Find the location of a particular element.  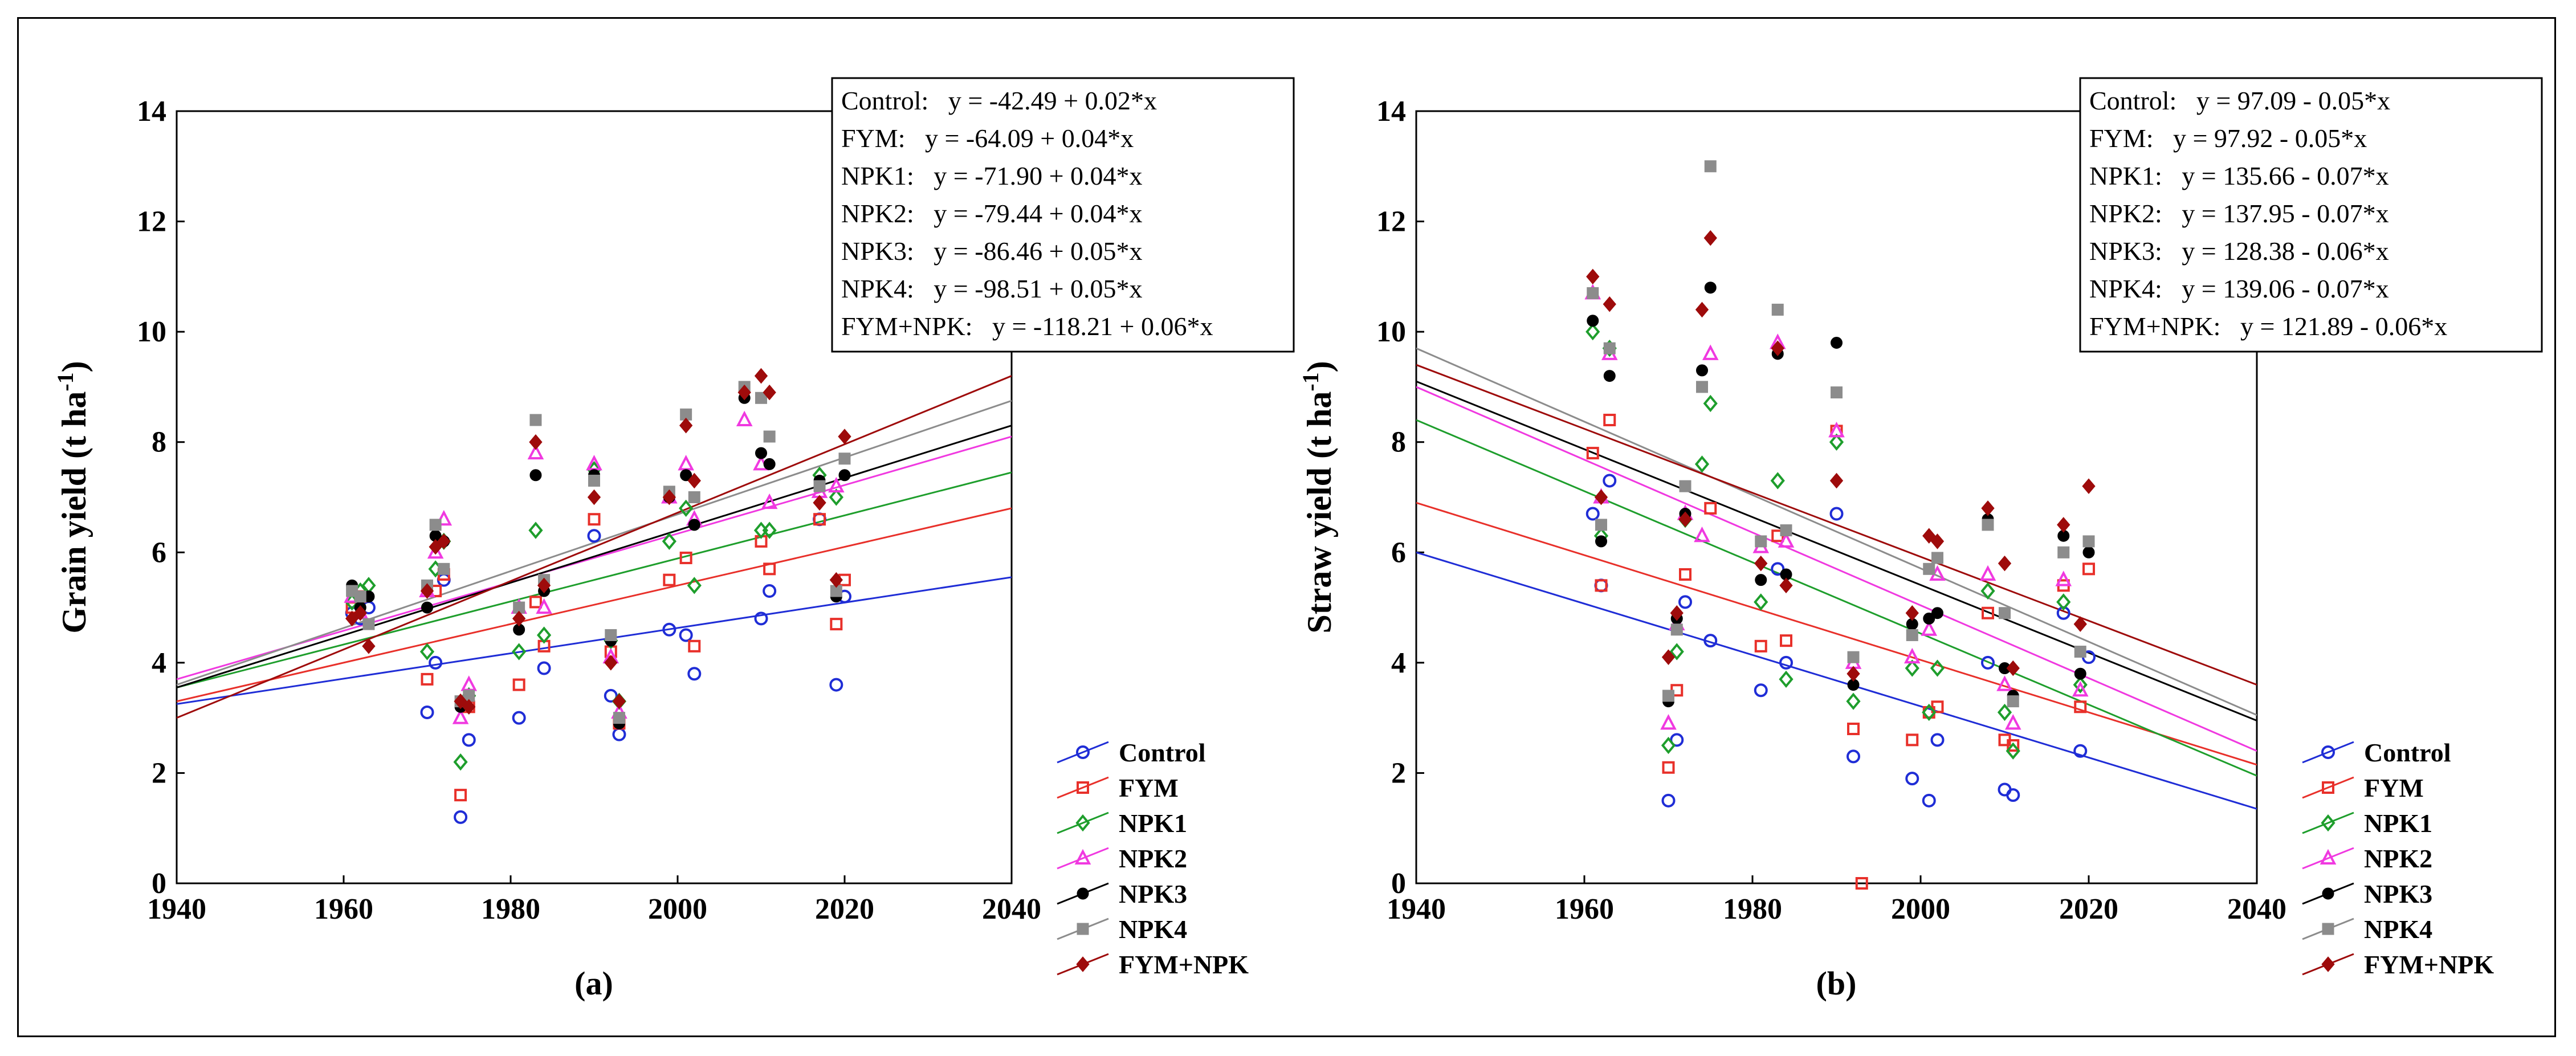

series-npk4 is located at coordinates (598, 552).